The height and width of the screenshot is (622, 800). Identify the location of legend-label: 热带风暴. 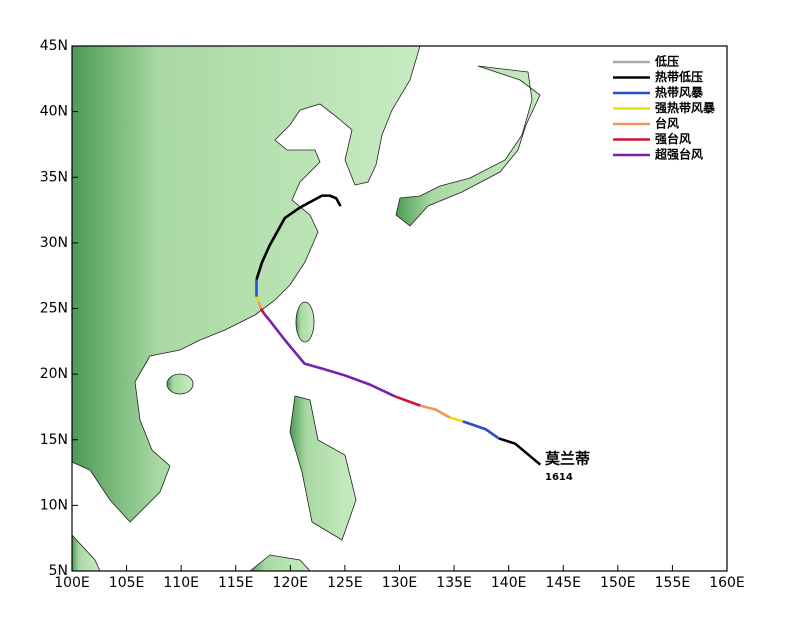
(679, 92).